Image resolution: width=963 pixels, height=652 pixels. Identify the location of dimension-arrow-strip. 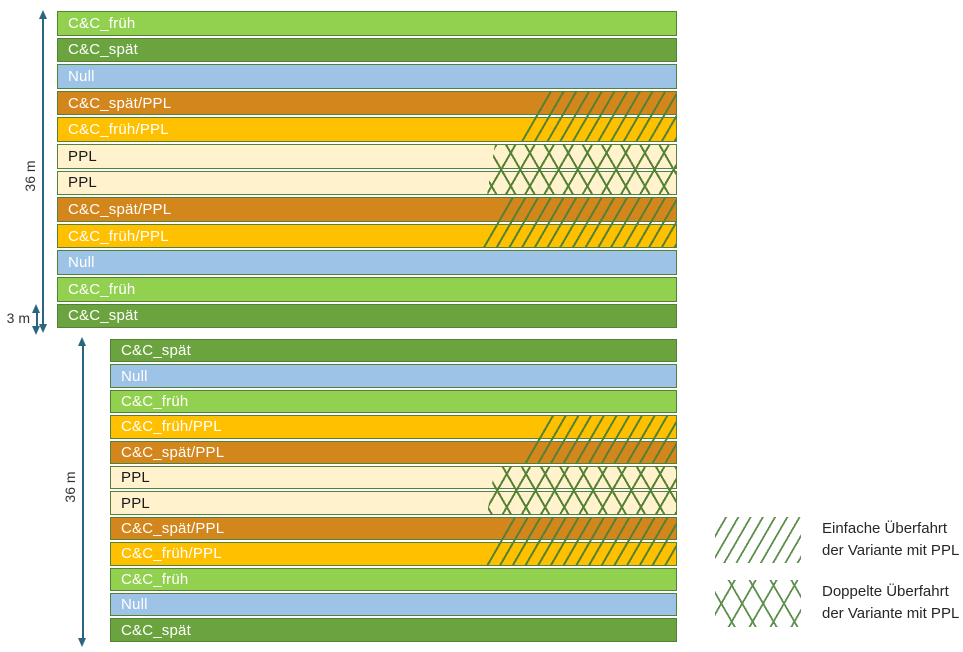
(36, 319).